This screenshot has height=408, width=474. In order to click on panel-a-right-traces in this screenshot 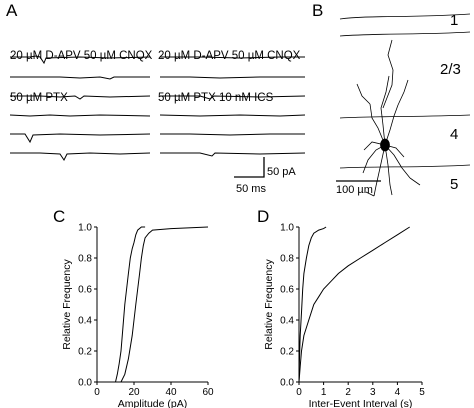, I will do `click(232, 106)`.